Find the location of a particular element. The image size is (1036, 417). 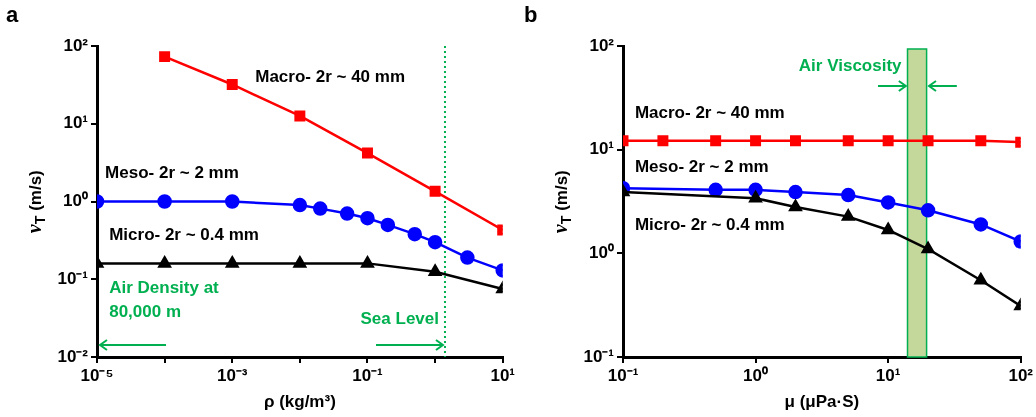

x-tick-label: 10⁻³ is located at coordinates (232, 375).